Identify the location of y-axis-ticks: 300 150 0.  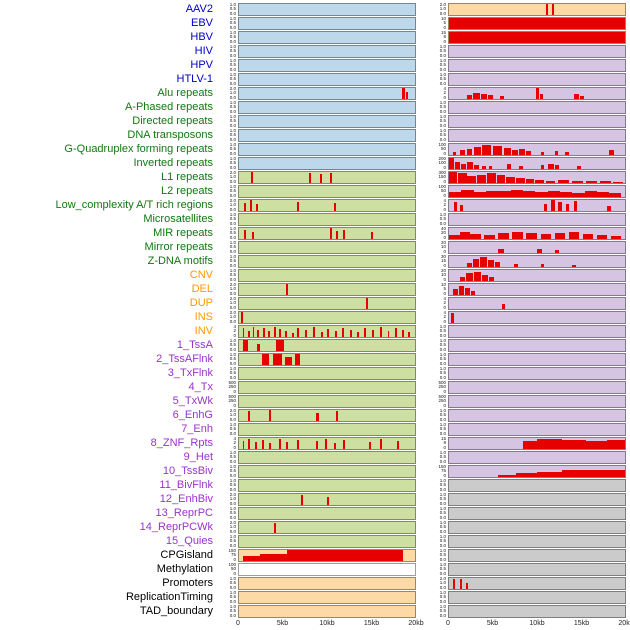
(438, 177).